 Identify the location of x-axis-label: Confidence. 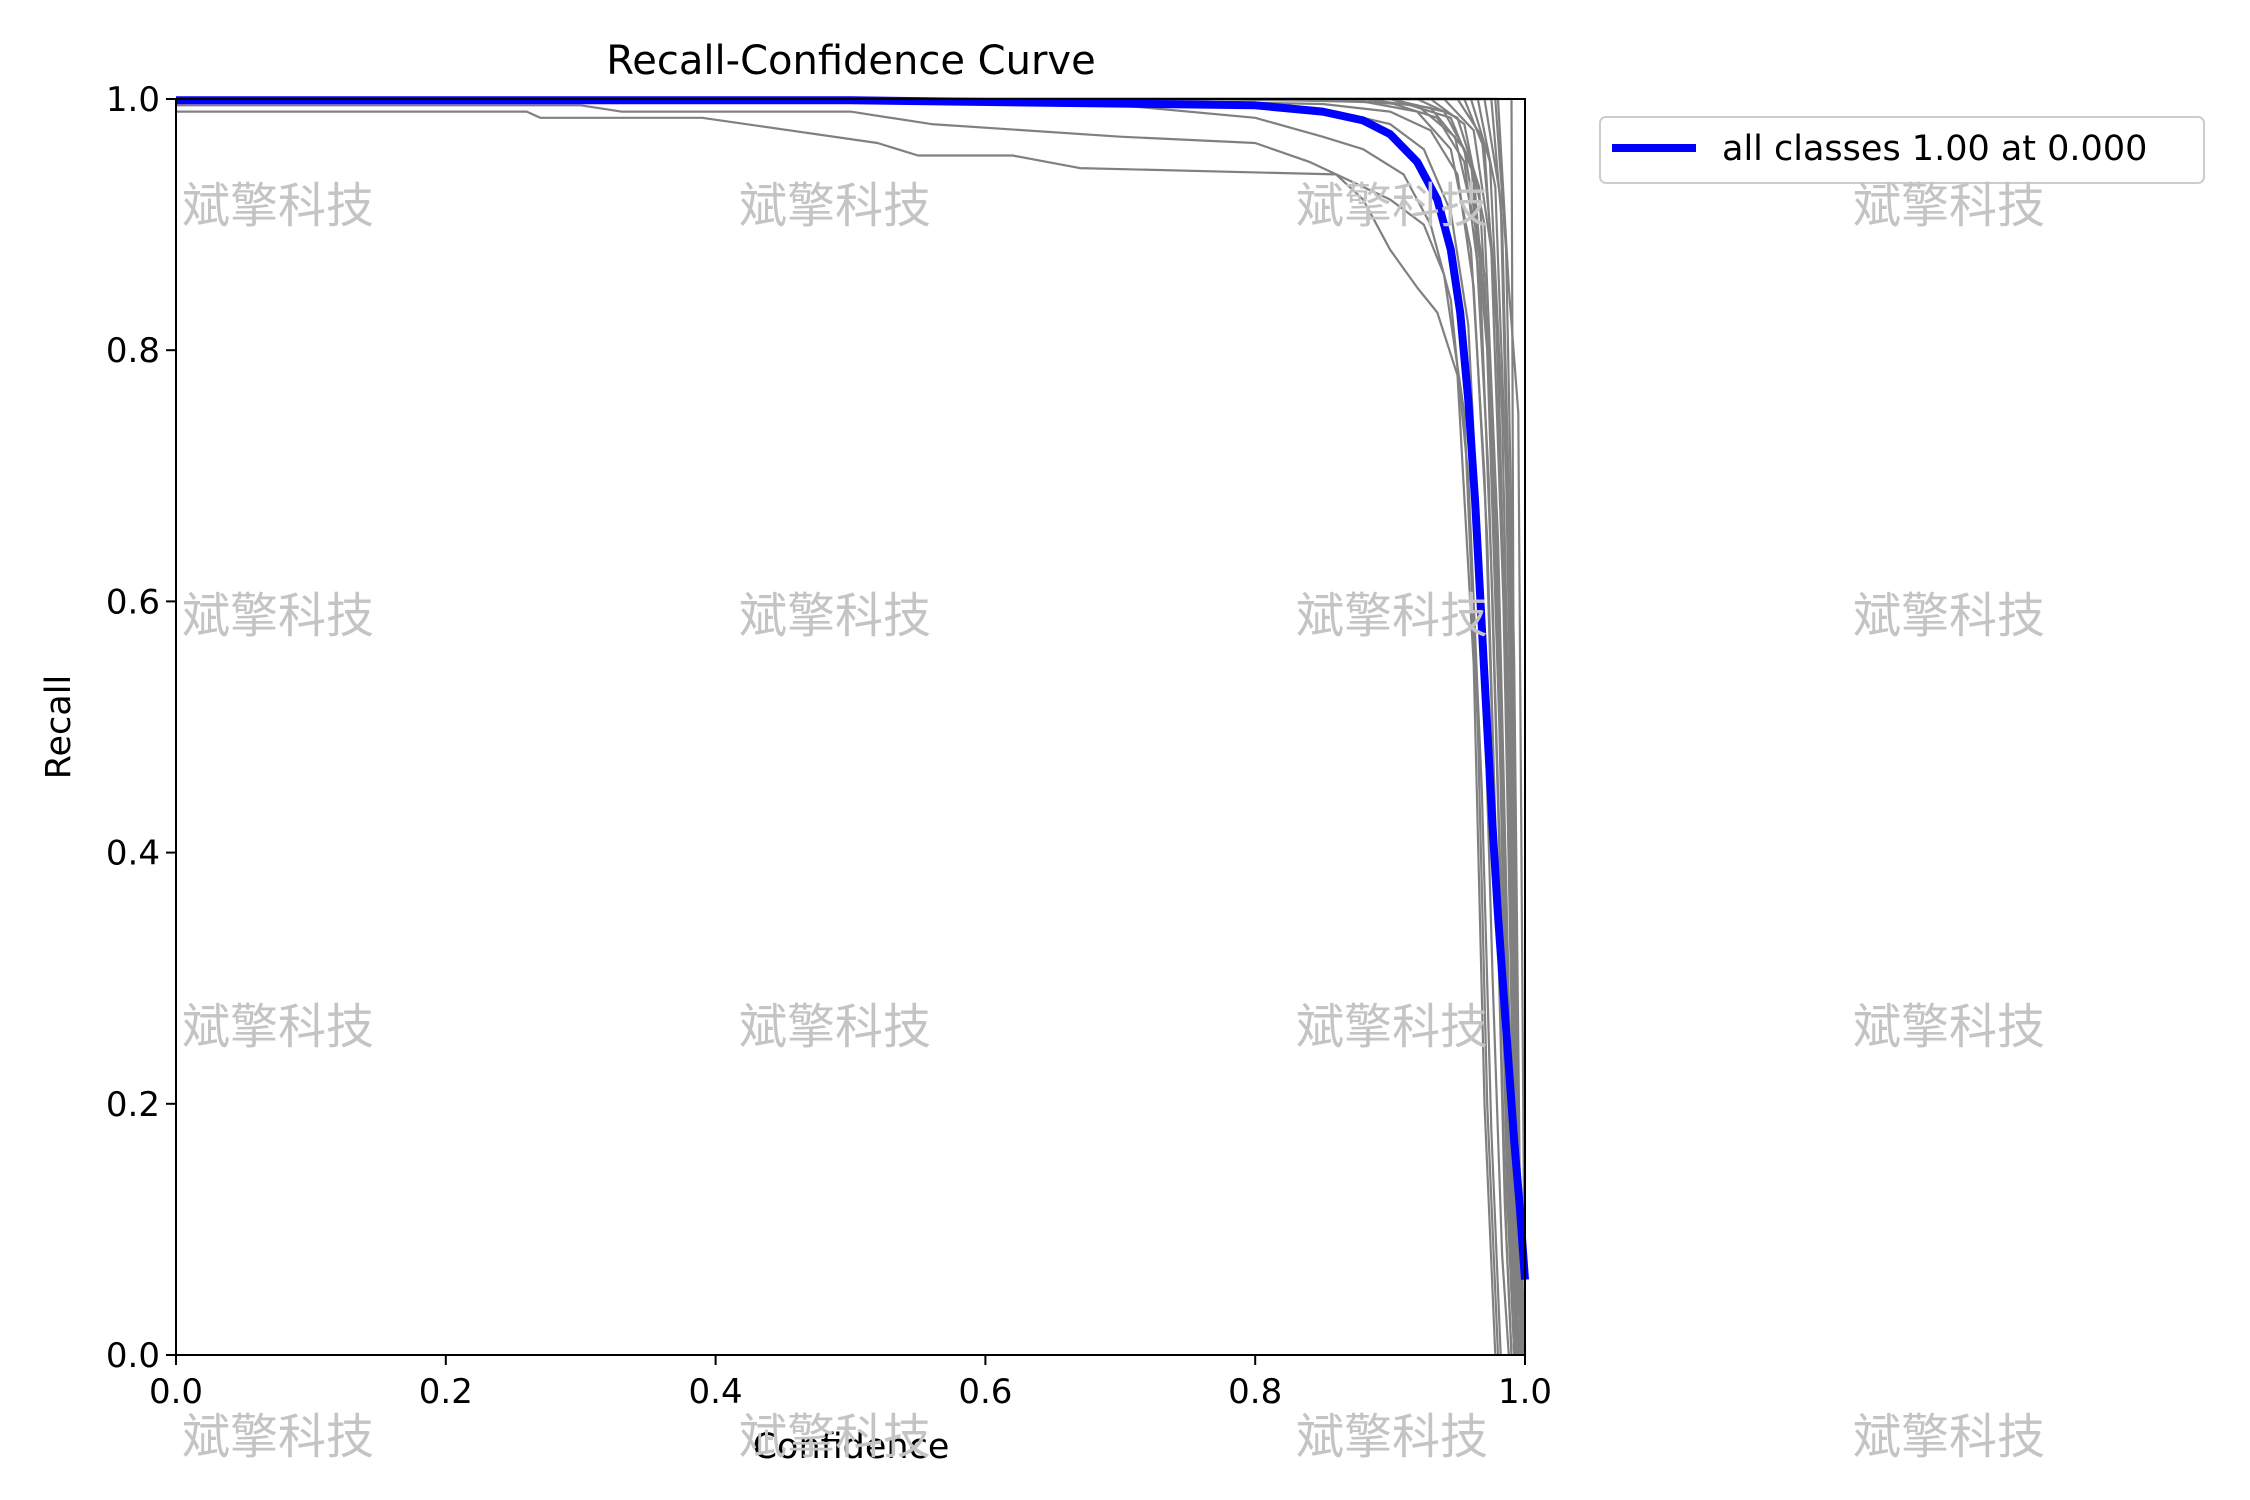
(851, 1447).